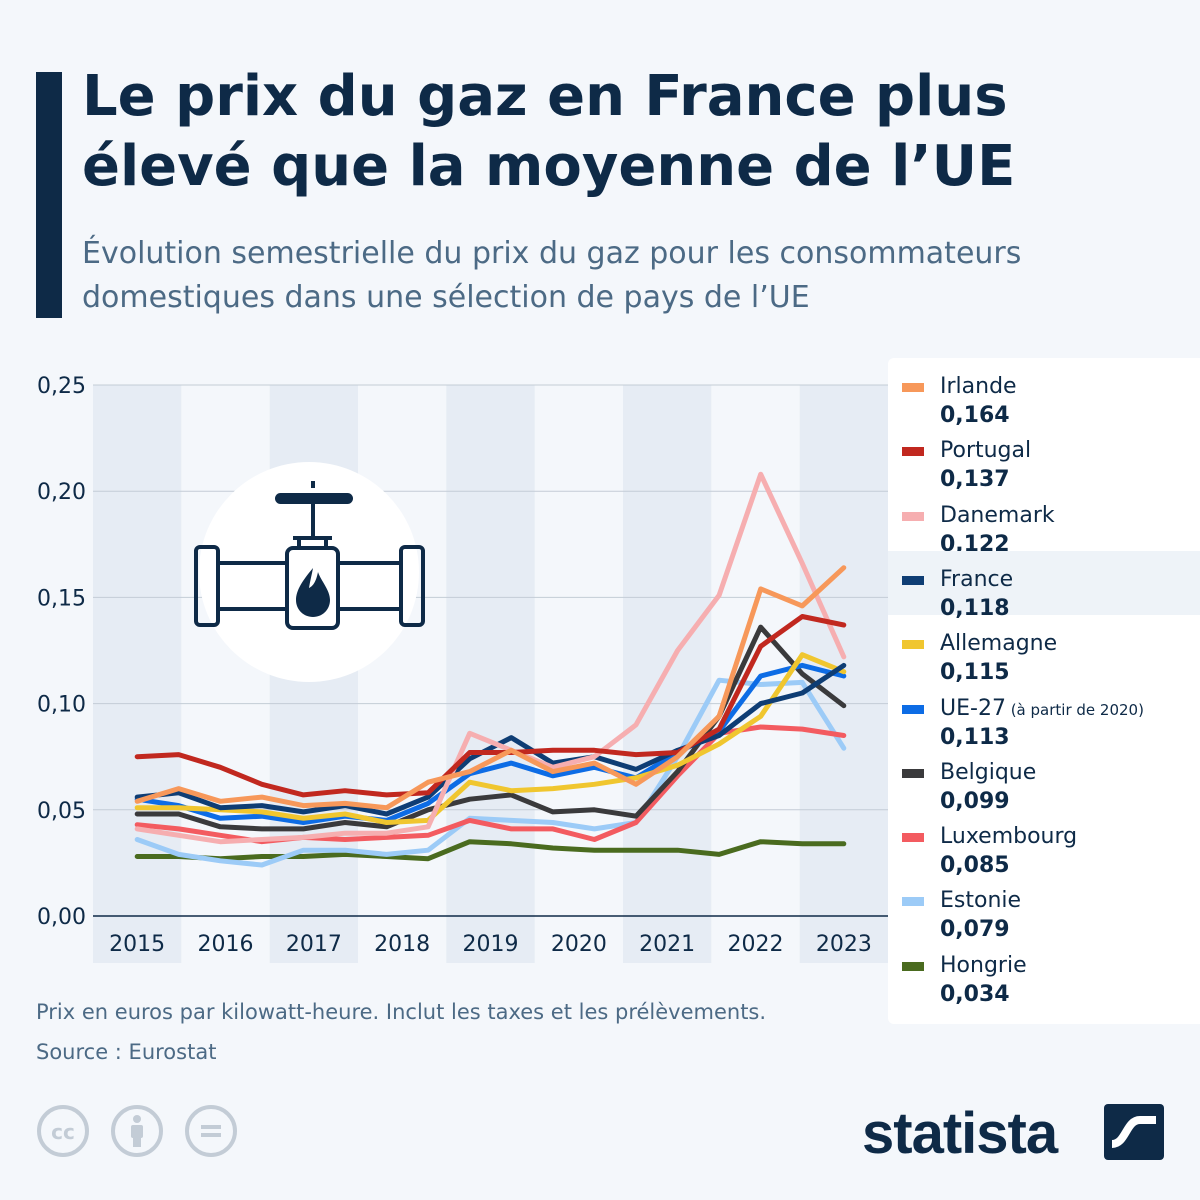 This screenshot has height=1200, width=1200. Describe the element at coordinates (402, 944) in the screenshot. I see `x-tick-label: 2018` at that location.